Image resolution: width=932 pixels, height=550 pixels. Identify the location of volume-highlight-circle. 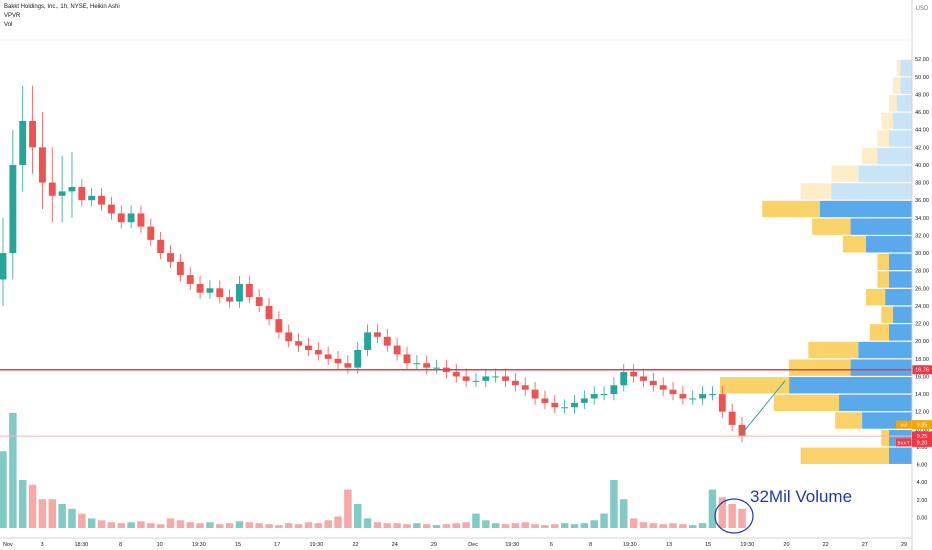
(734, 516).